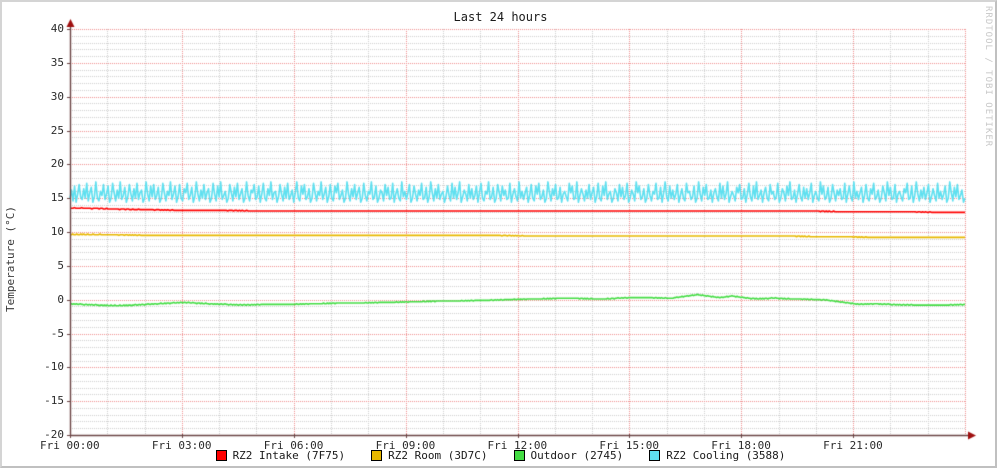  Describe the element at coordinates (181, 445) in the screenshot. I see `x-tick-label: Fri 03:00` at that location.